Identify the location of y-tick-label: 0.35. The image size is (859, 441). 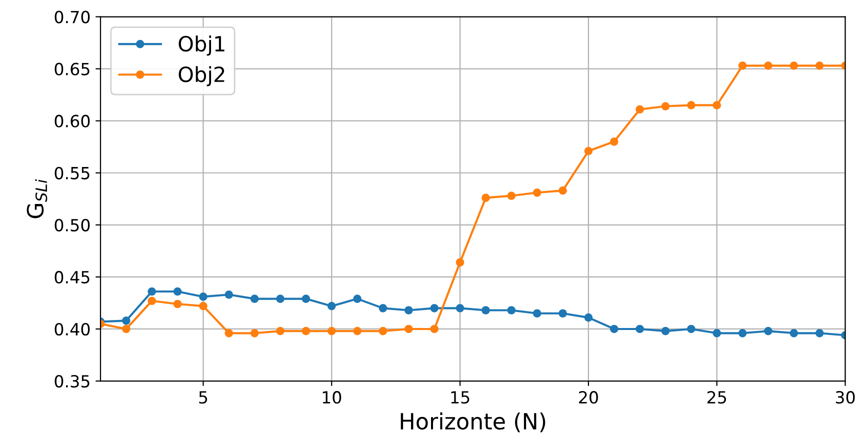
(72, 381).